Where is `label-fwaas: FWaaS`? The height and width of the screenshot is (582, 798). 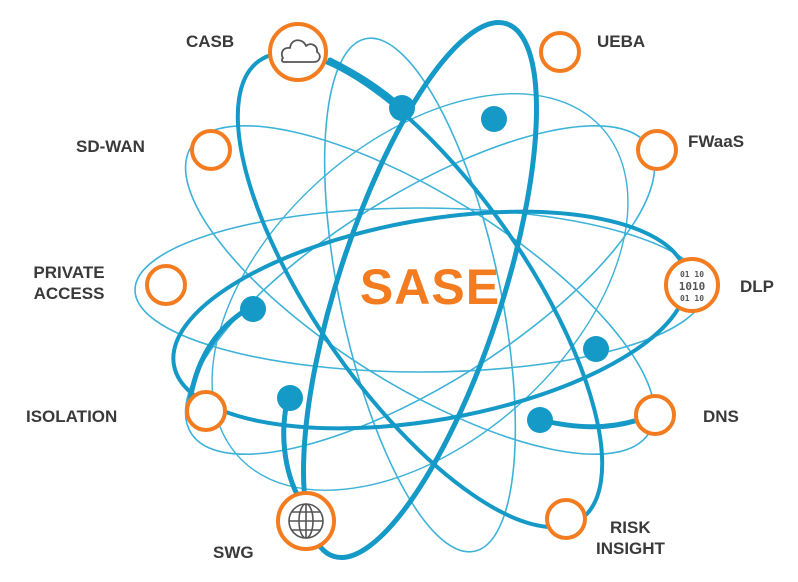
label-fwaas: FWaaS is located at coordinates (716, 141).